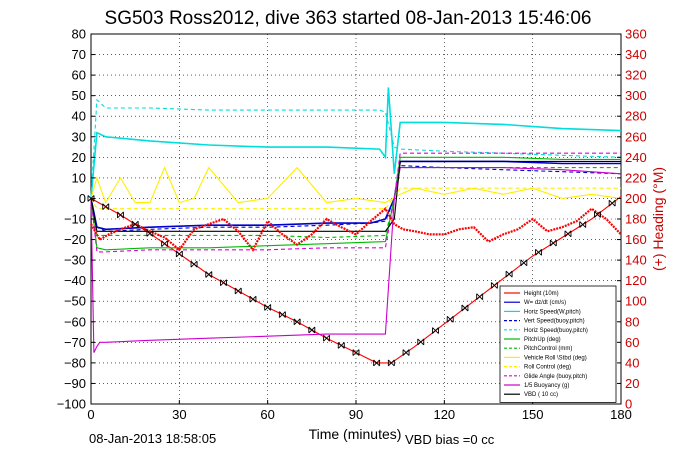 The width and height of the screenshot is (681, 454). What do you see at coordinates (267, 414) in the screenshot?
I see `x-tick-label: 60` at bounding box center [267, 414].